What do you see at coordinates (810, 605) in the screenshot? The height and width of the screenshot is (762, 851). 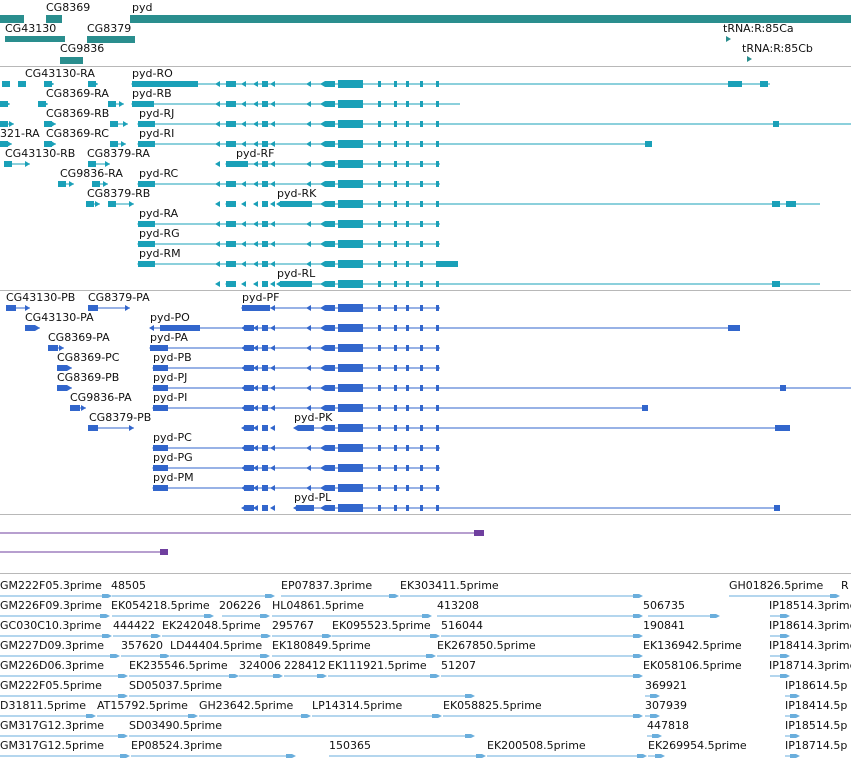 I see `est-label: IP18514.3prime` at bounding box center [810, 605].